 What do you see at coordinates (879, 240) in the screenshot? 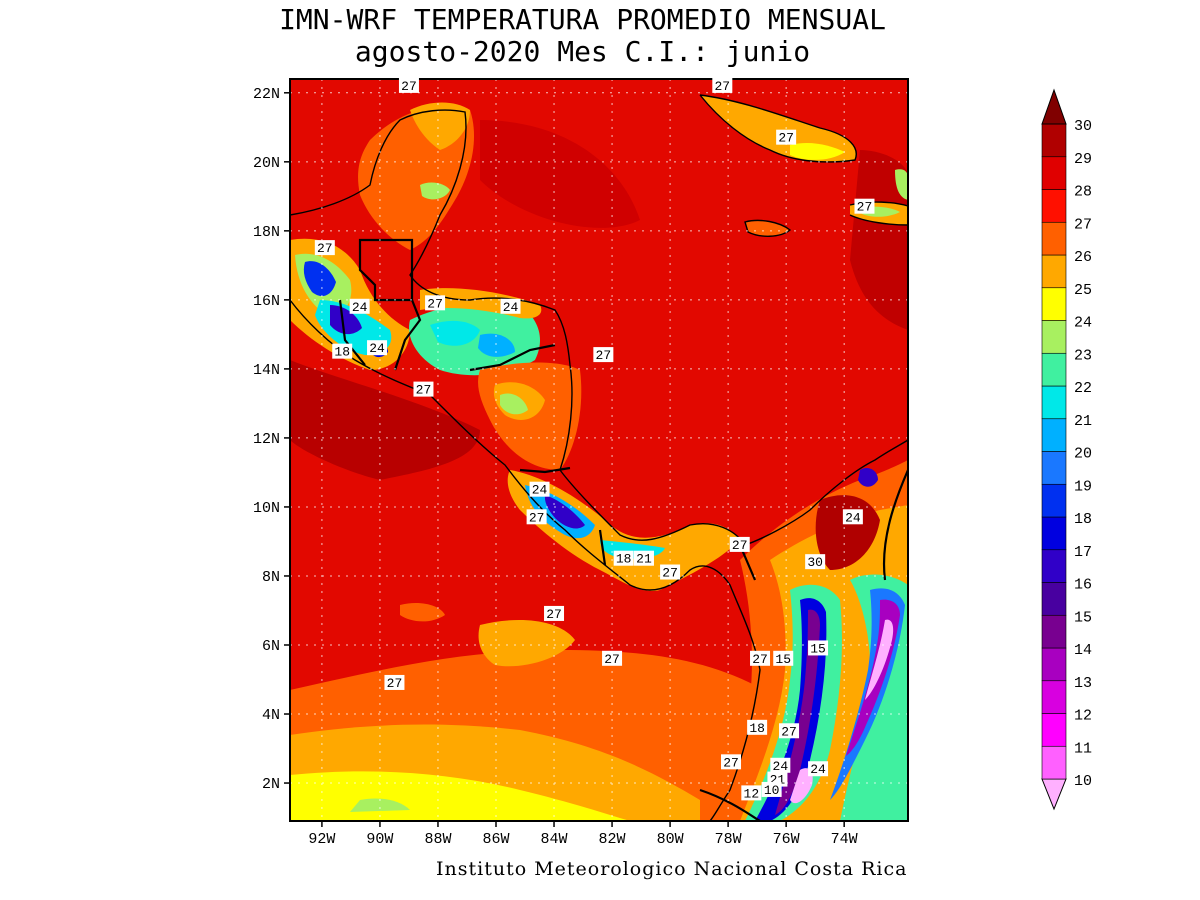
I see `field-29-caribbean-east` at bounding box center [879, 240].